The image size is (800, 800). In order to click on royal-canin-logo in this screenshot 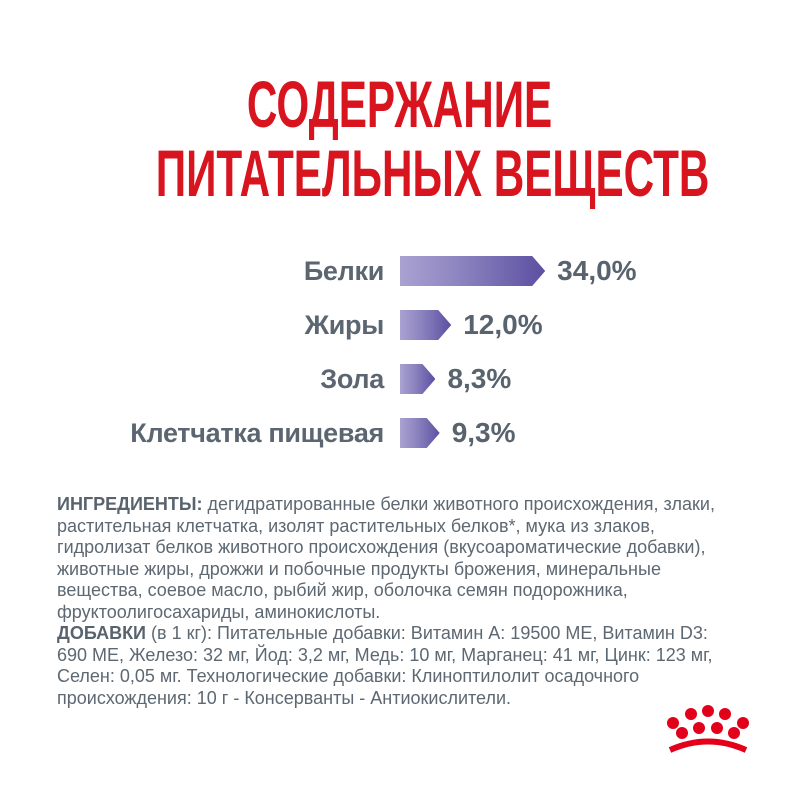, I will do `click(708, 732)`.